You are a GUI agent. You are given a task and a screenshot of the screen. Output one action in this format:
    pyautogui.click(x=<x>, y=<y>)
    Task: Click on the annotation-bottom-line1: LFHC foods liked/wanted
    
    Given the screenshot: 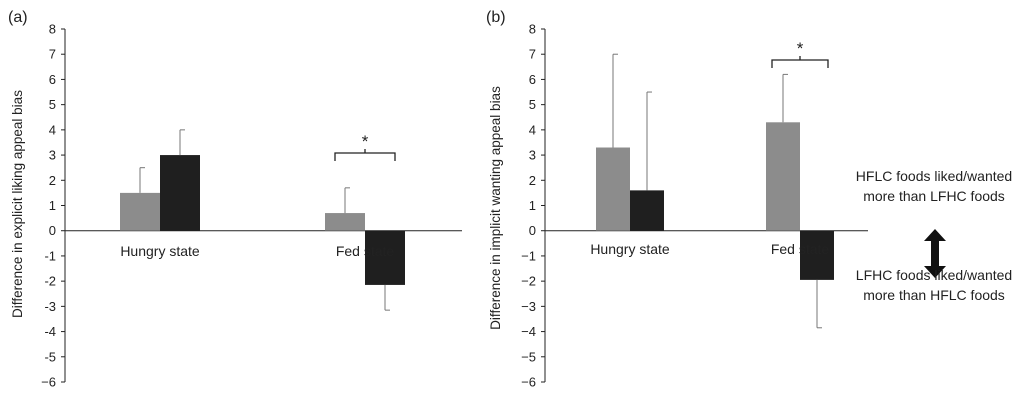 What is the action you would take?
    pyautogui.click(x=934, y=275)
    